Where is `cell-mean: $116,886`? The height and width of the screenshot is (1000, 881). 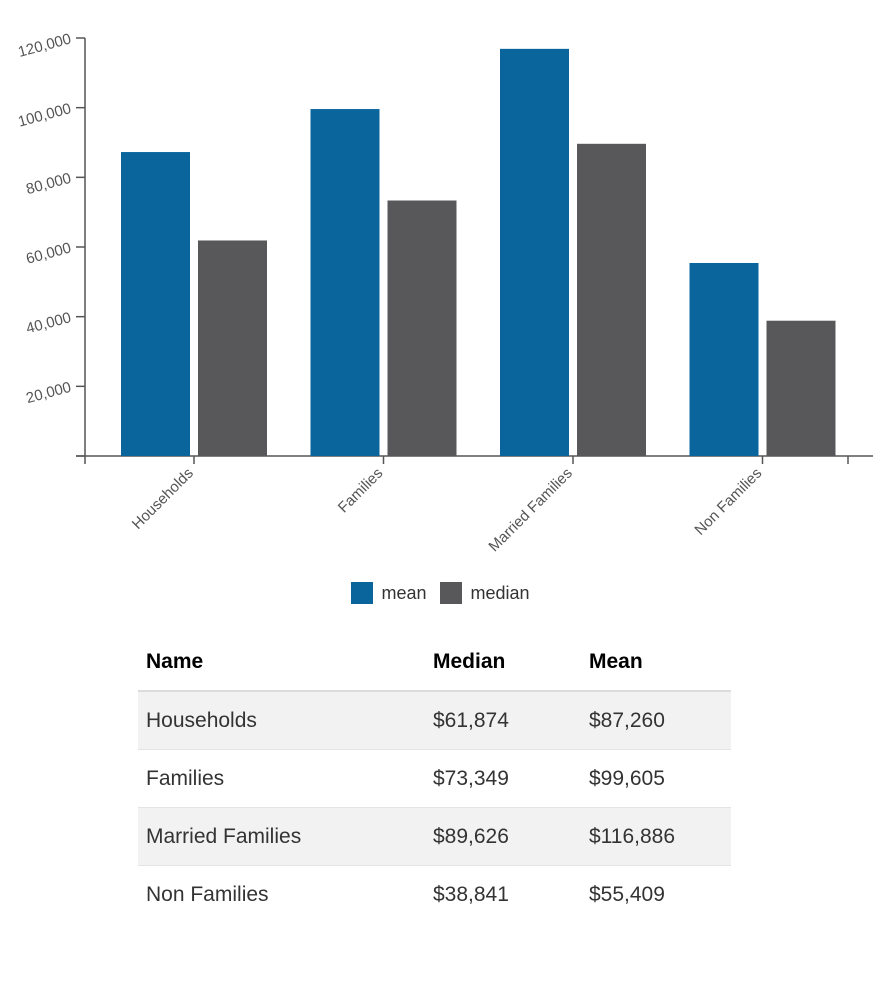 cell-mean: $116,886 is located at coordinates (656, 836).